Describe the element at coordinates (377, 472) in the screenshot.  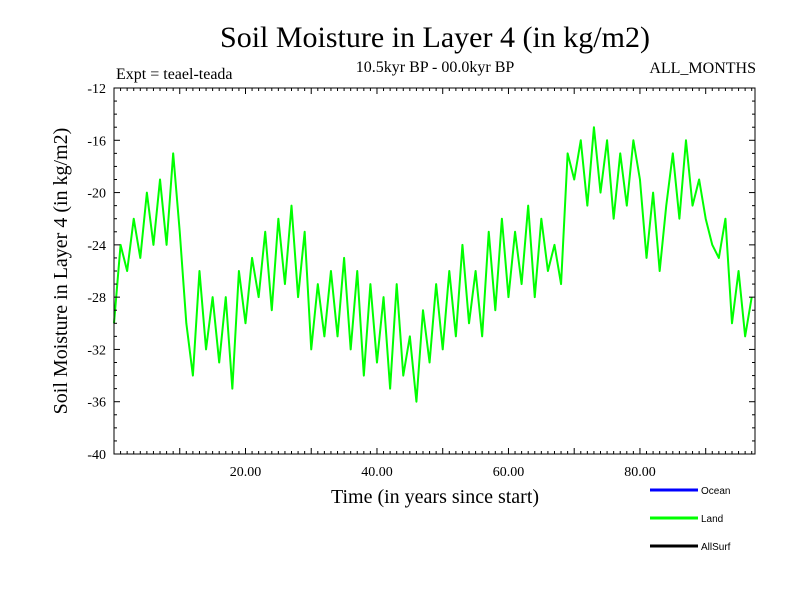
I see `x-tick-label: 40.00` at that location.